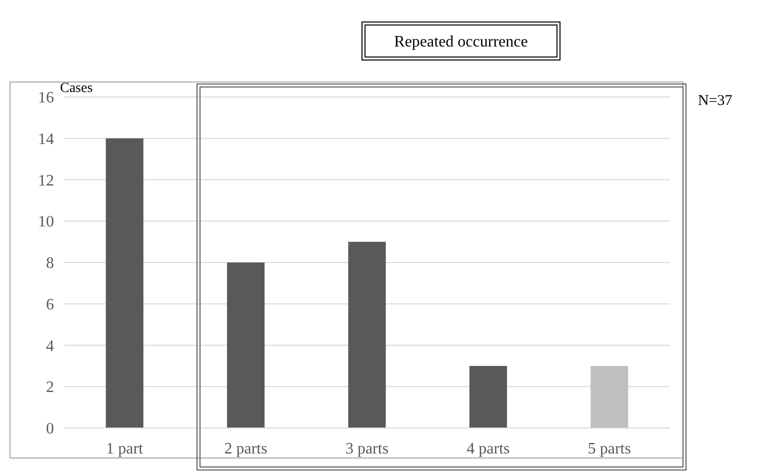 Image resolution: width=767 pixels, height=476 pixels. I want to click on y-tick-label: 12, so click(46, 181).